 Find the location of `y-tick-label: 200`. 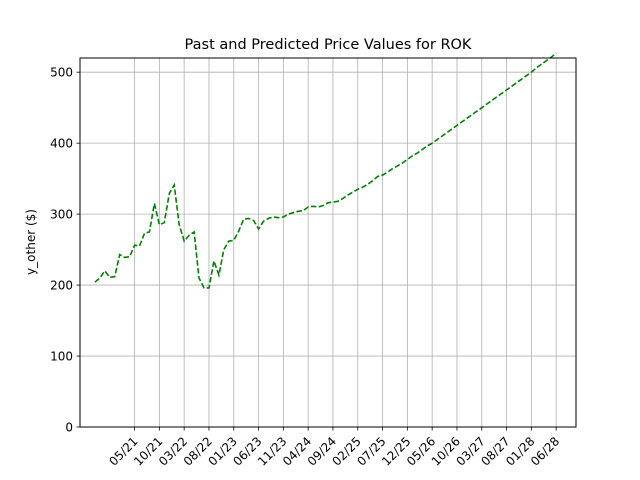

y-tick-label: 200 is located at coordinates (61, 285).